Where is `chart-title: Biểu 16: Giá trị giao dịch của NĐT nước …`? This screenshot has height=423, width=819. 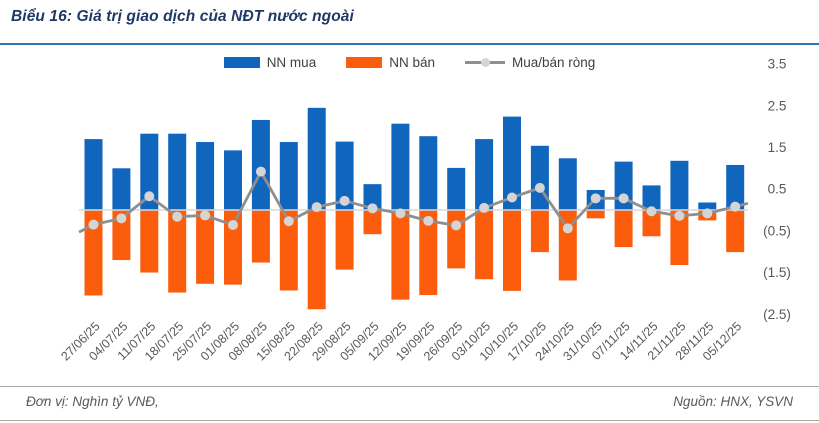 chart-title: Biểu 16: Giá trị giao dịch của NĐT nước … is located at coordinates (182, 16).